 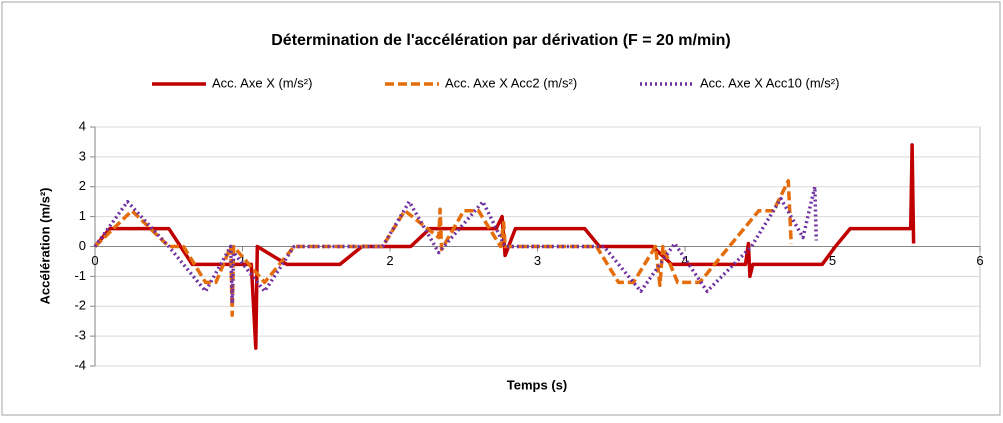 What do you see at coordinates (769, 82) in the screenshot?
I see `legend-label: Acc. Axe X Acc10 (m/s²)` at bounding box center [769, 82].